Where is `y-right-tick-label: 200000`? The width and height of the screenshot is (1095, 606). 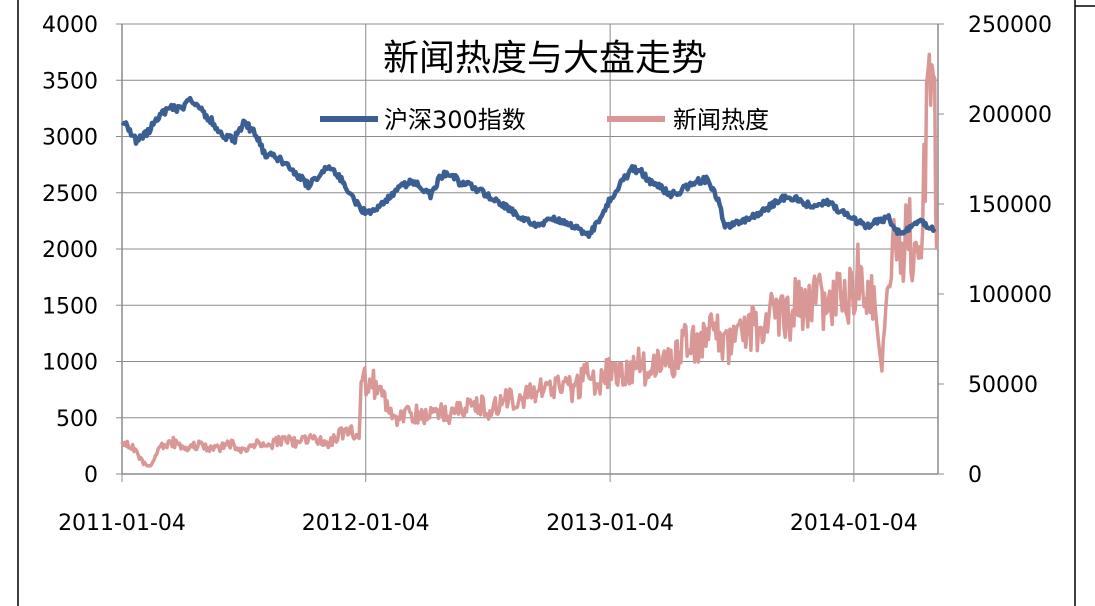 y-right-tick-label: 200000 is located at coordinates (1010, 115).